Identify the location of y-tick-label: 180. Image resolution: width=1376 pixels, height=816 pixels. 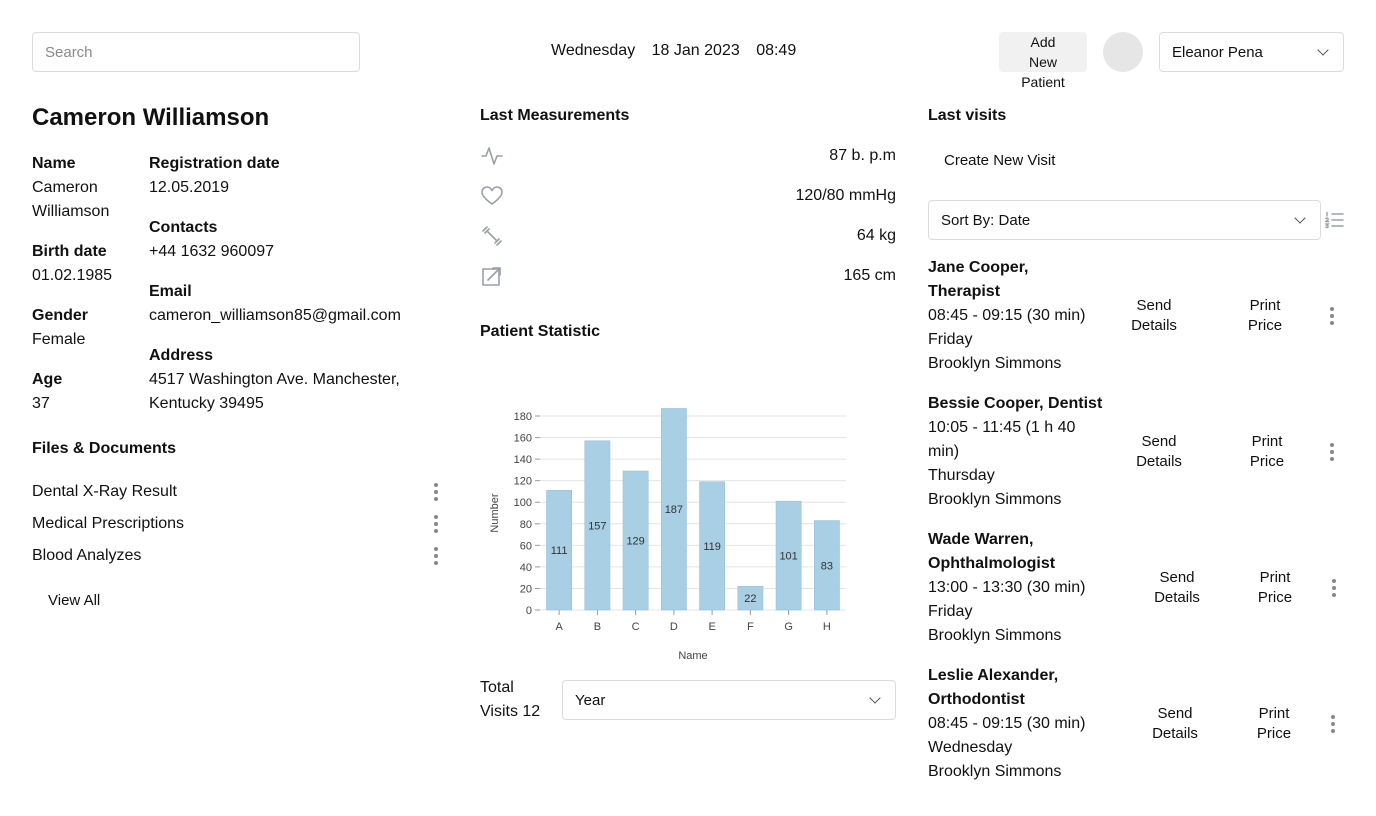
(523, 417).